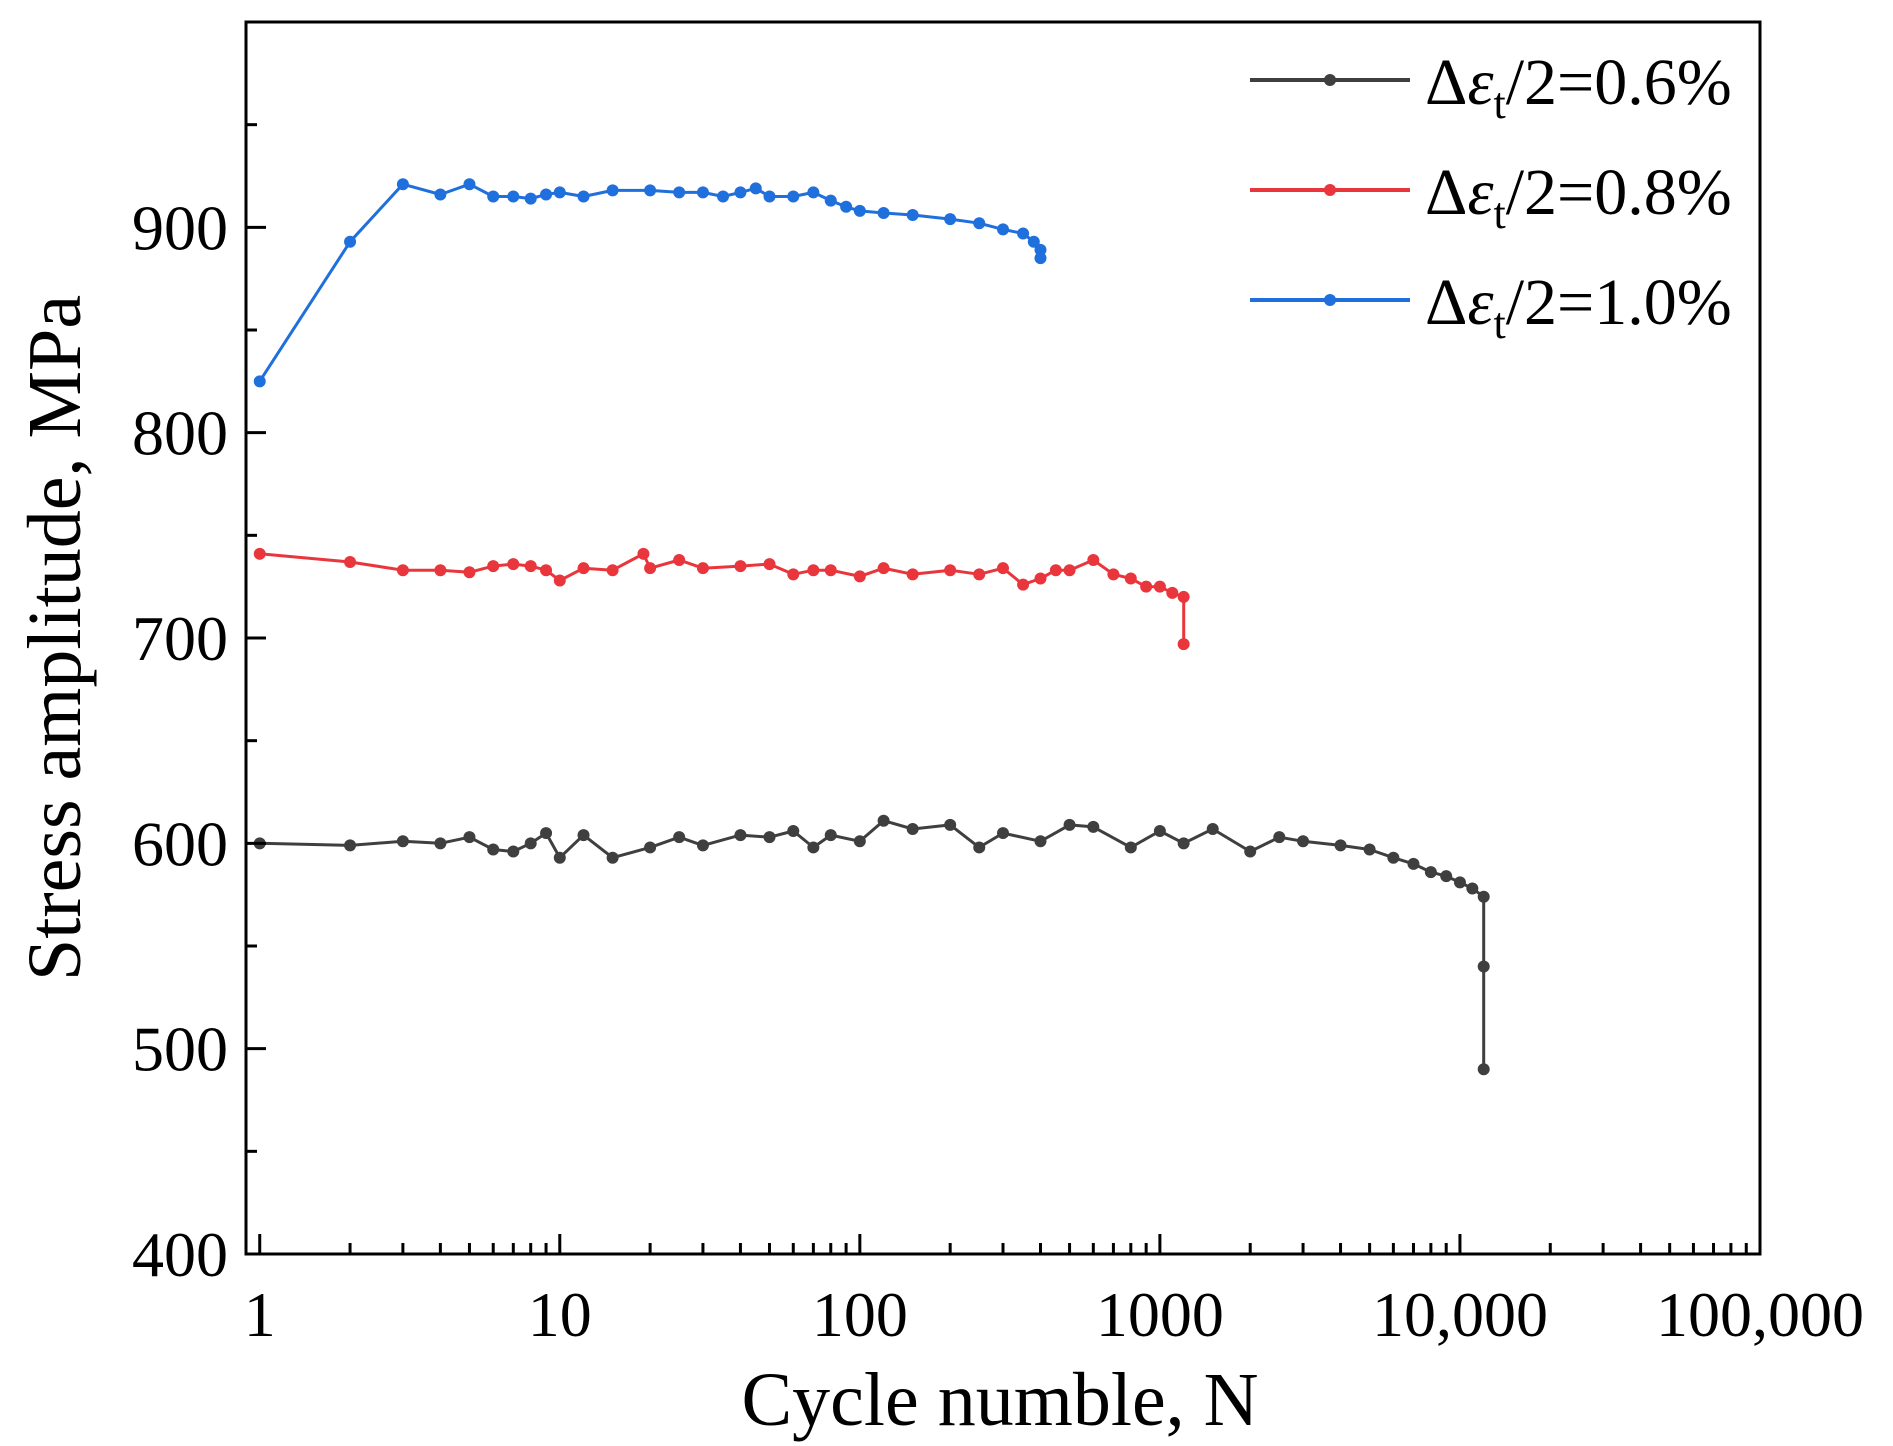 This screenshot has height=1446, width=1893. Describe the element at coordinates (180, 1049) in the screenshot. I see `y-tick-label: 500` at that location.